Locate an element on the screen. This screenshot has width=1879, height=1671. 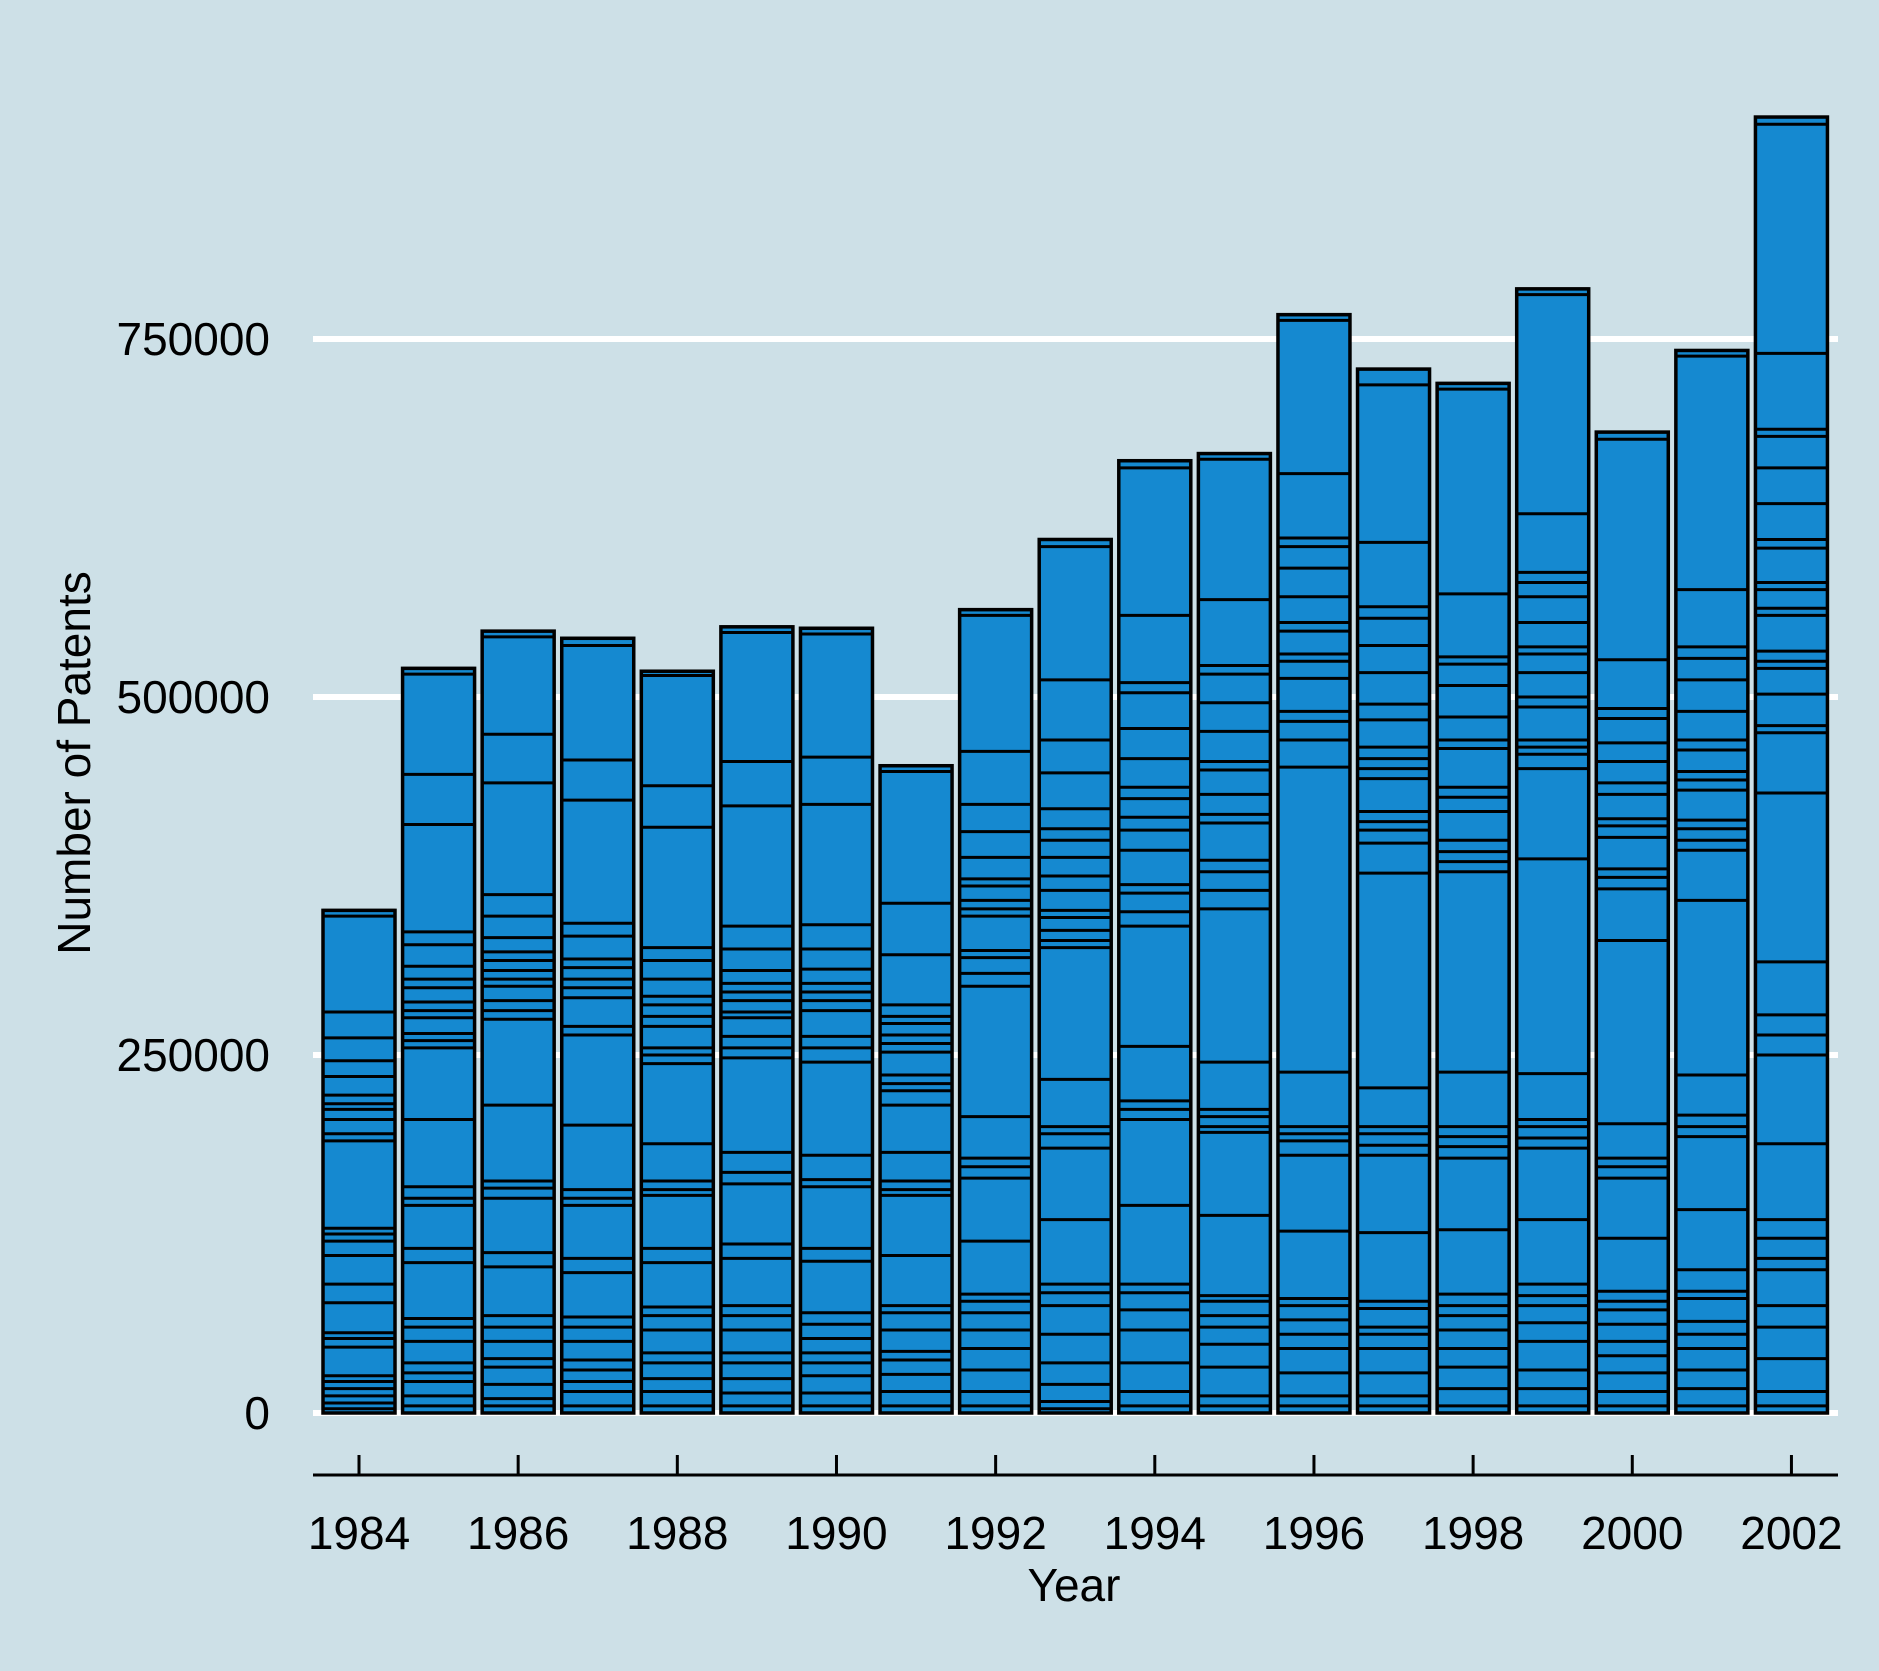
x-tick-label: 1990 is located at coordinates (836, 1533).